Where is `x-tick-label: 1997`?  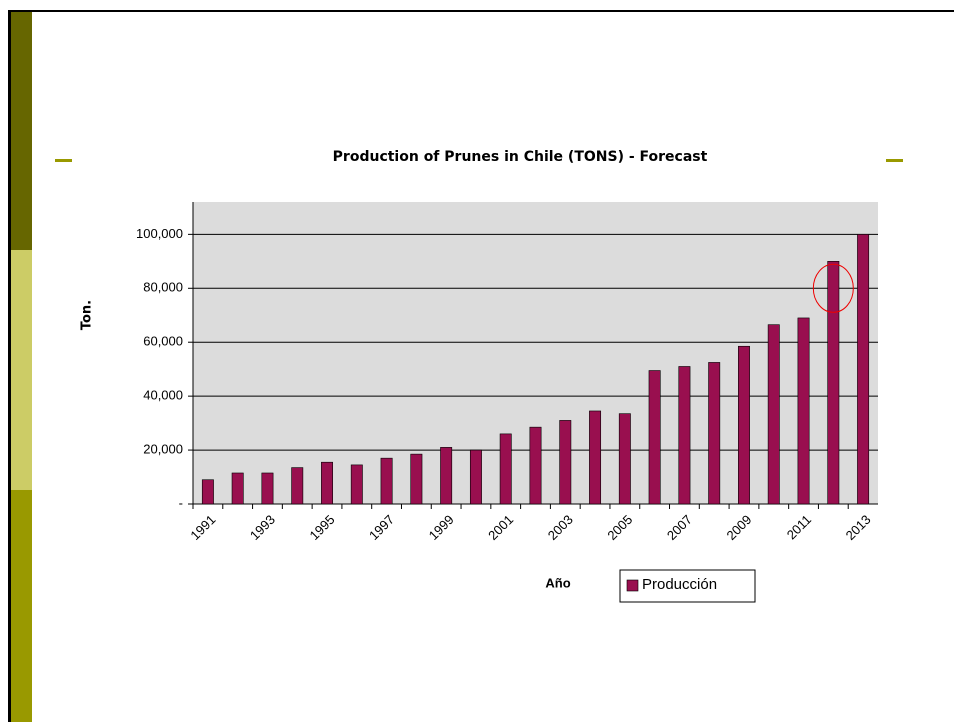 x-tick-label: 1997 is located at coordinates (381, 527).